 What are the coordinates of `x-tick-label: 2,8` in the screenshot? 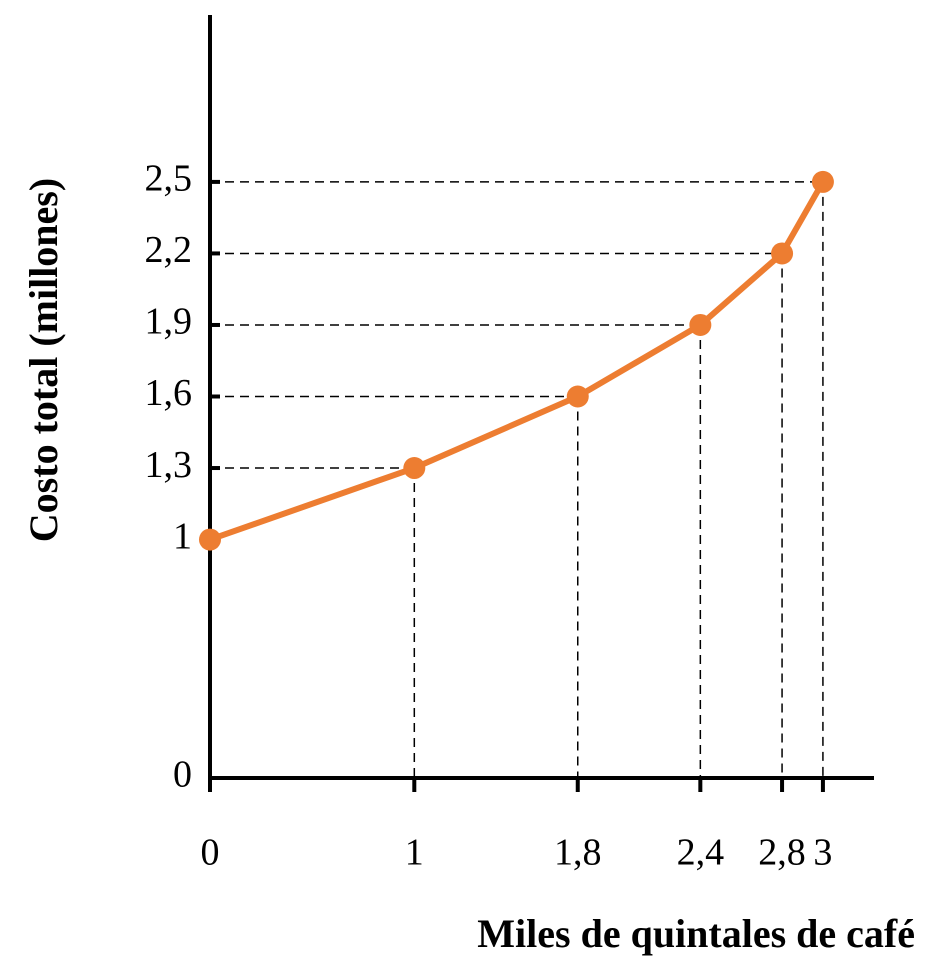 It's located at (782, 853).